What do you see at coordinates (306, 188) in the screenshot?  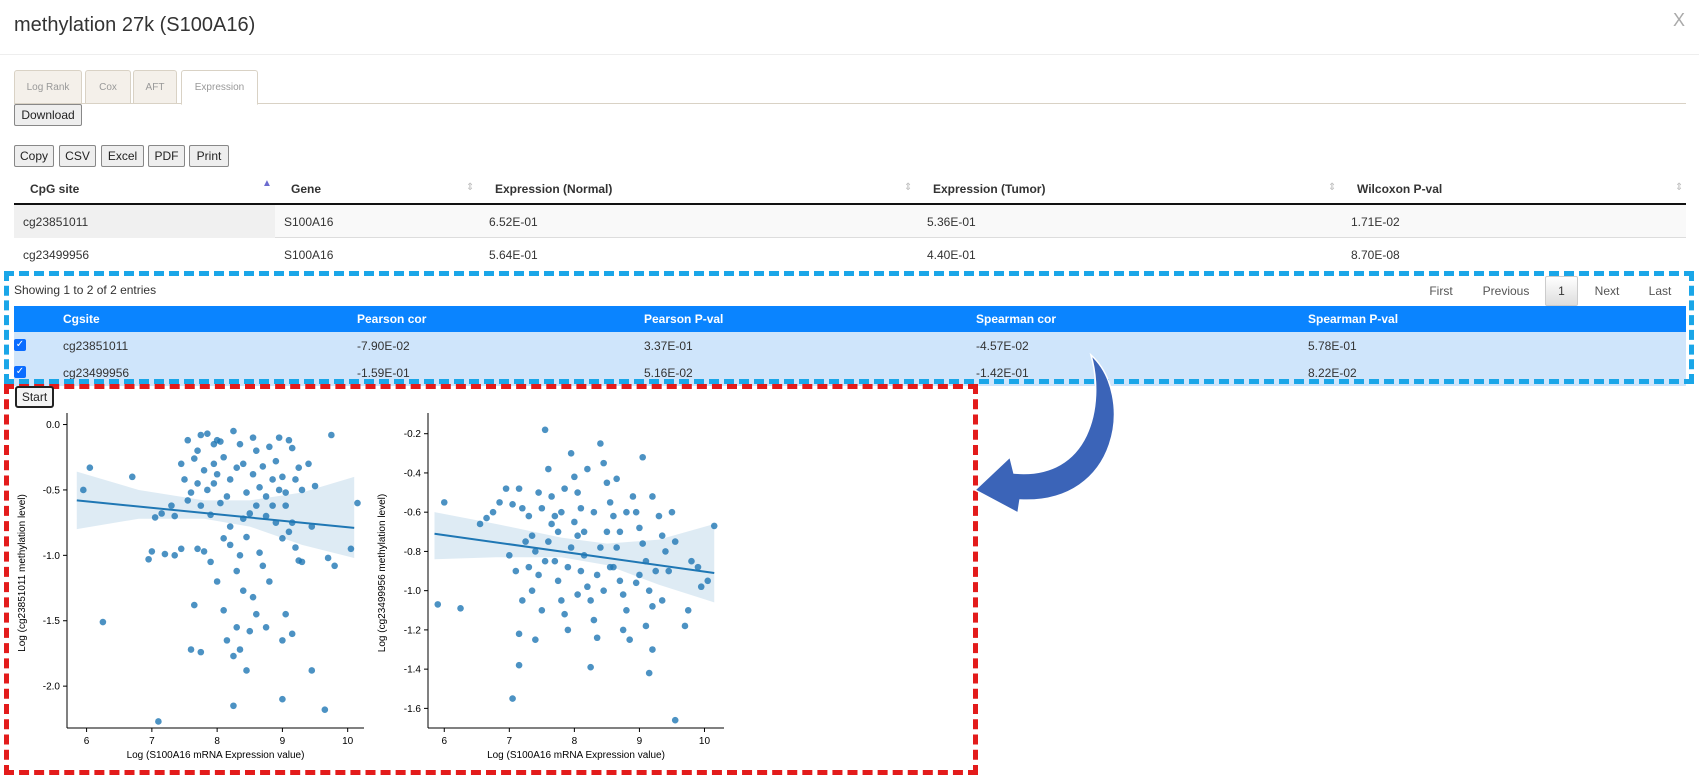 I see `col-gene: Gene` at bounding box center [306, 188].